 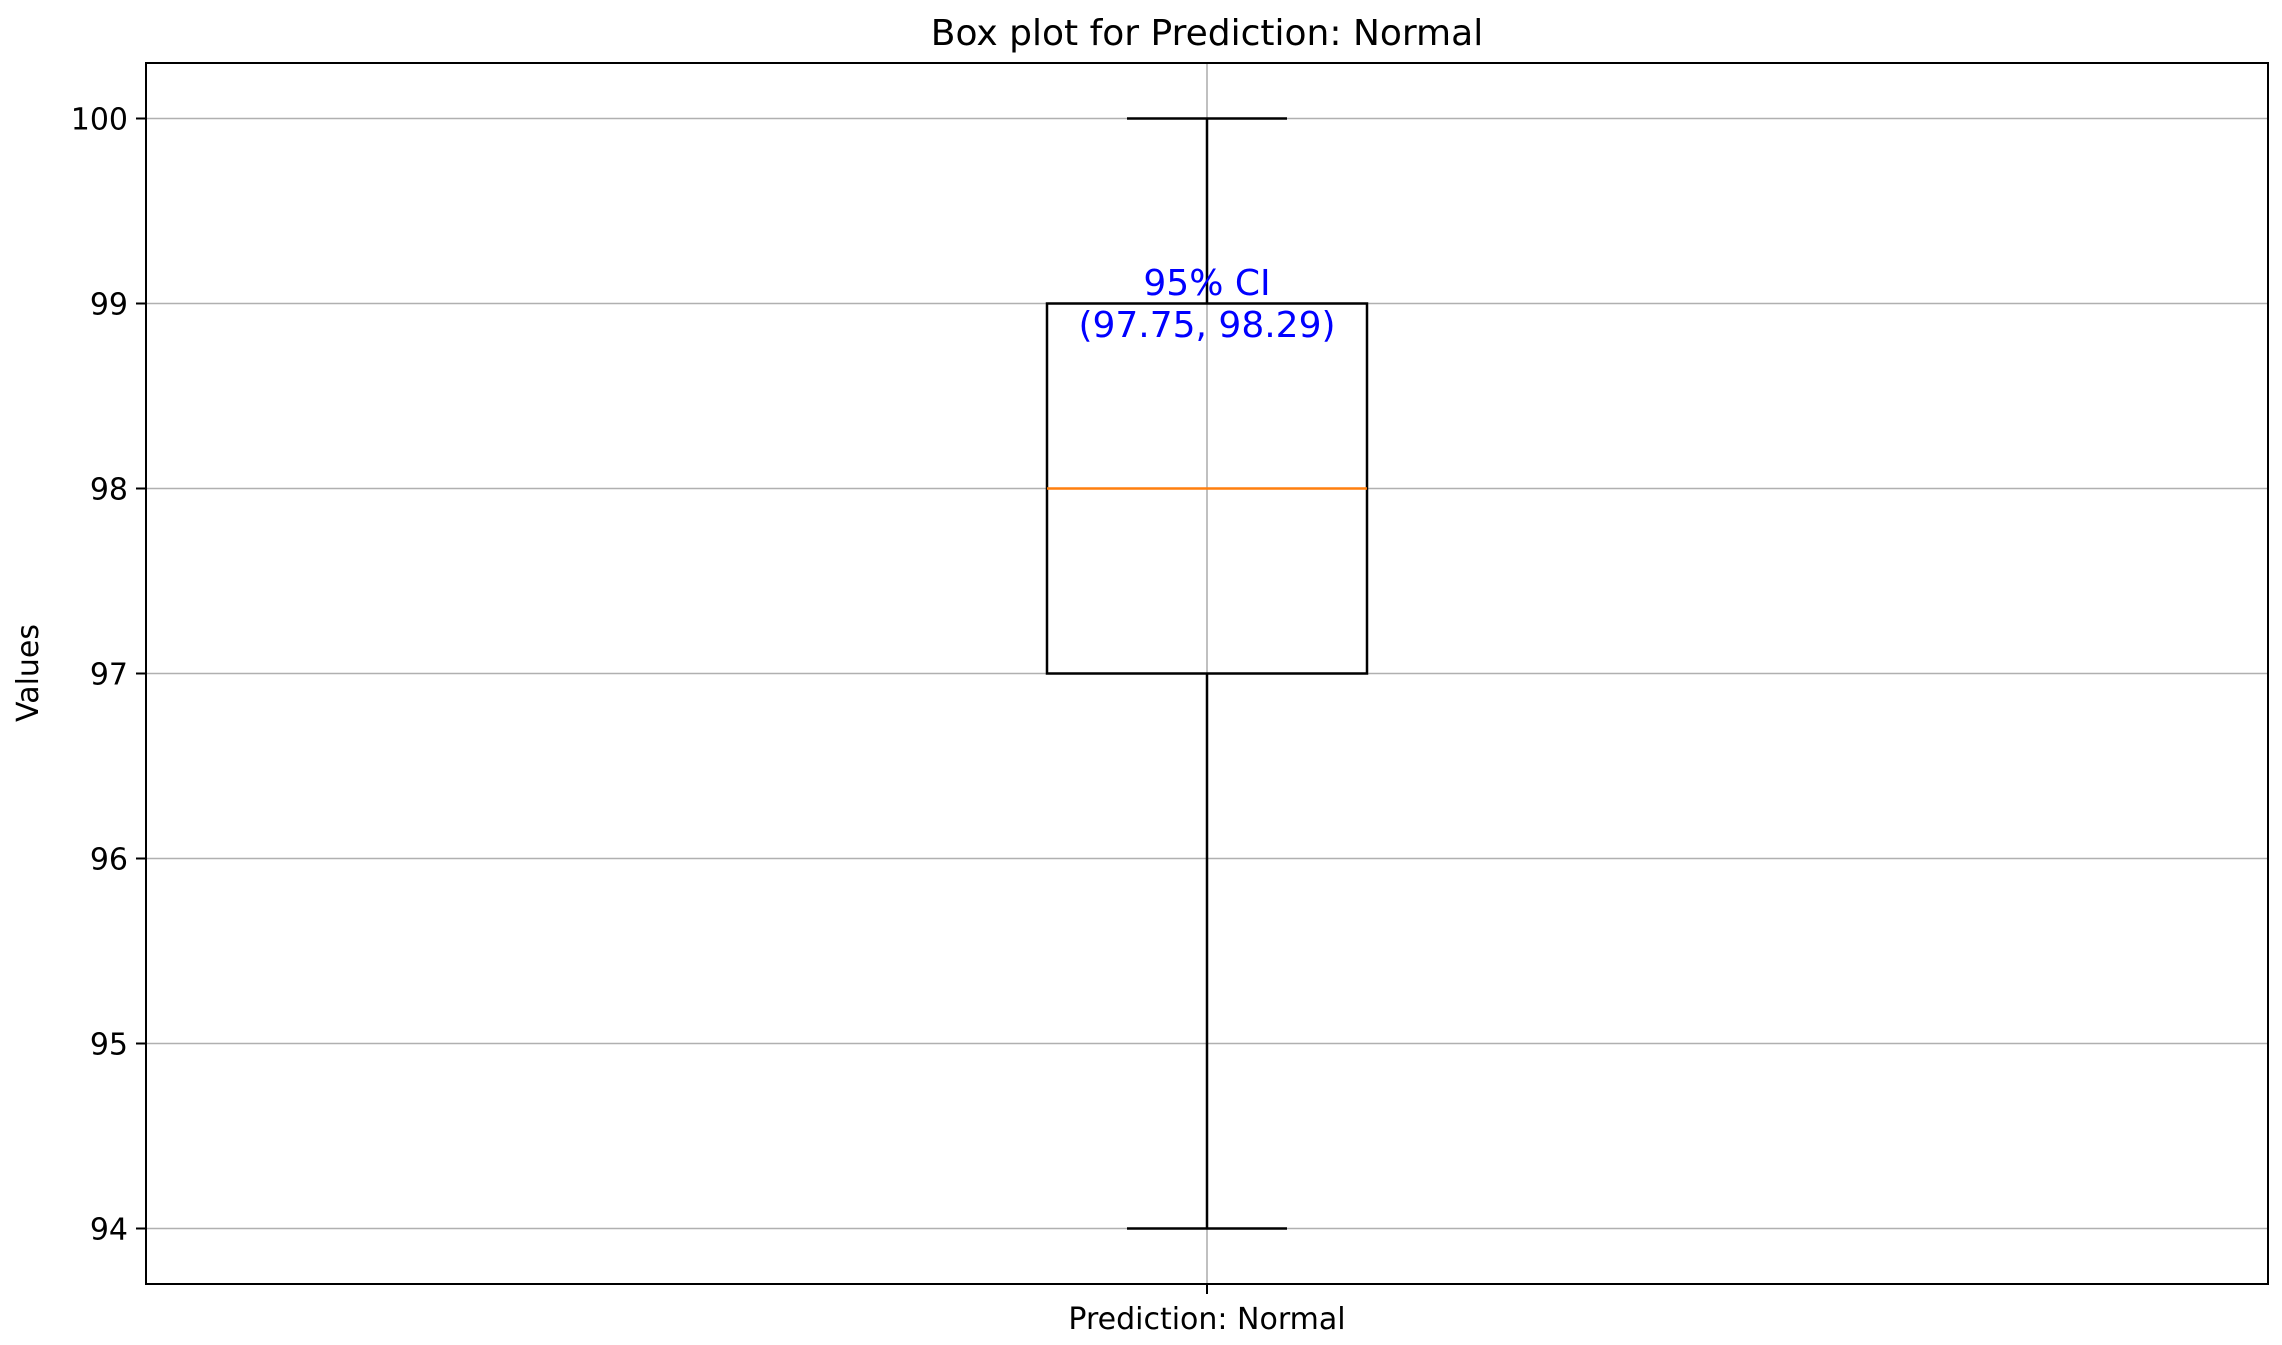 I want to click on x-tick-label: Prediction: Normal, so click(x=1206, y=1319).